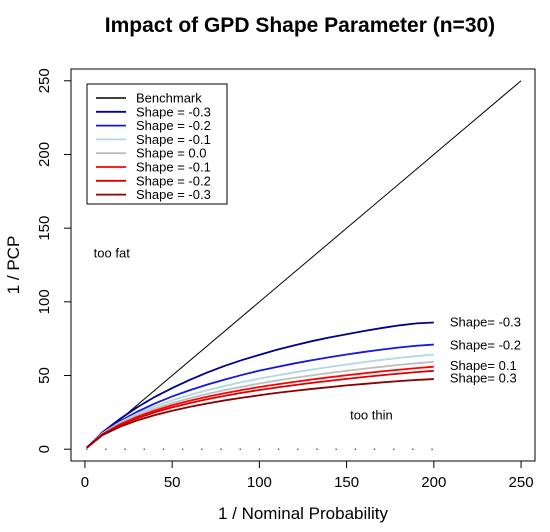 Image resolution: width=550 pixels, height=532 pixels. Describe the element at coordinates (172, 482) in the screenshot. I see `x-tick-label: 50` at that location.